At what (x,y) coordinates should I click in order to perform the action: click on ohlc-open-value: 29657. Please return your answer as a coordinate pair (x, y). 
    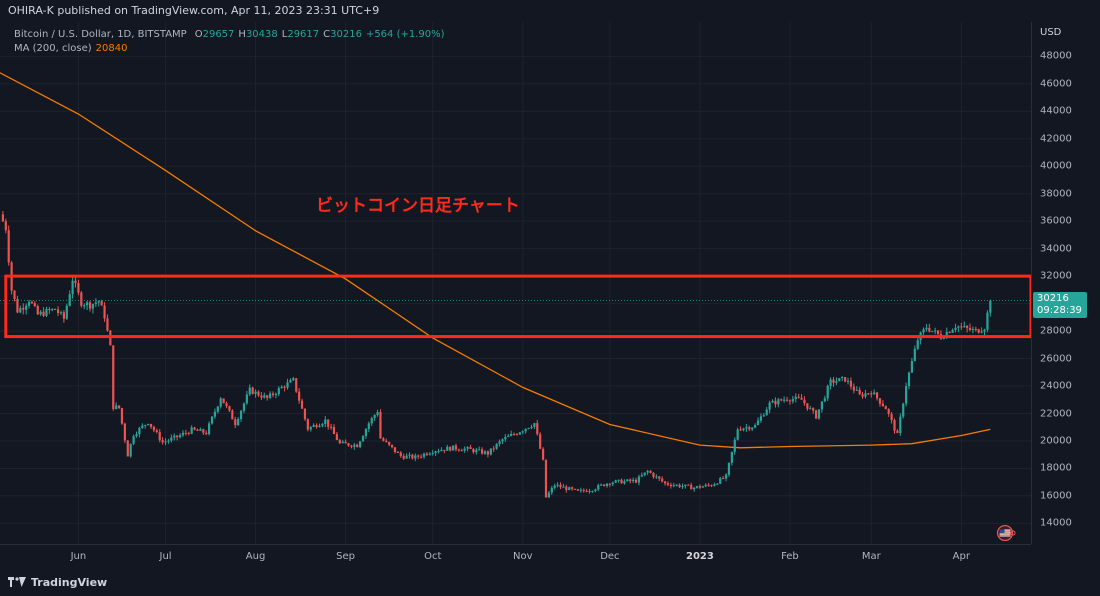
    Looking at the image, I should click on (218, 34).